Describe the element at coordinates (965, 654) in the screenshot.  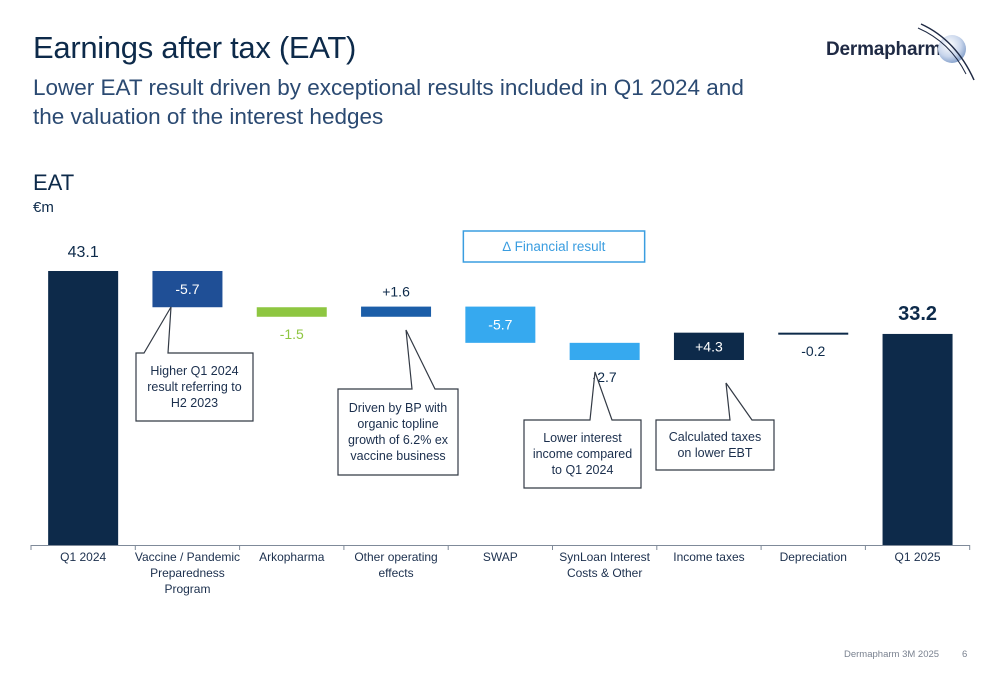
I see `page-number: 6` at that location.